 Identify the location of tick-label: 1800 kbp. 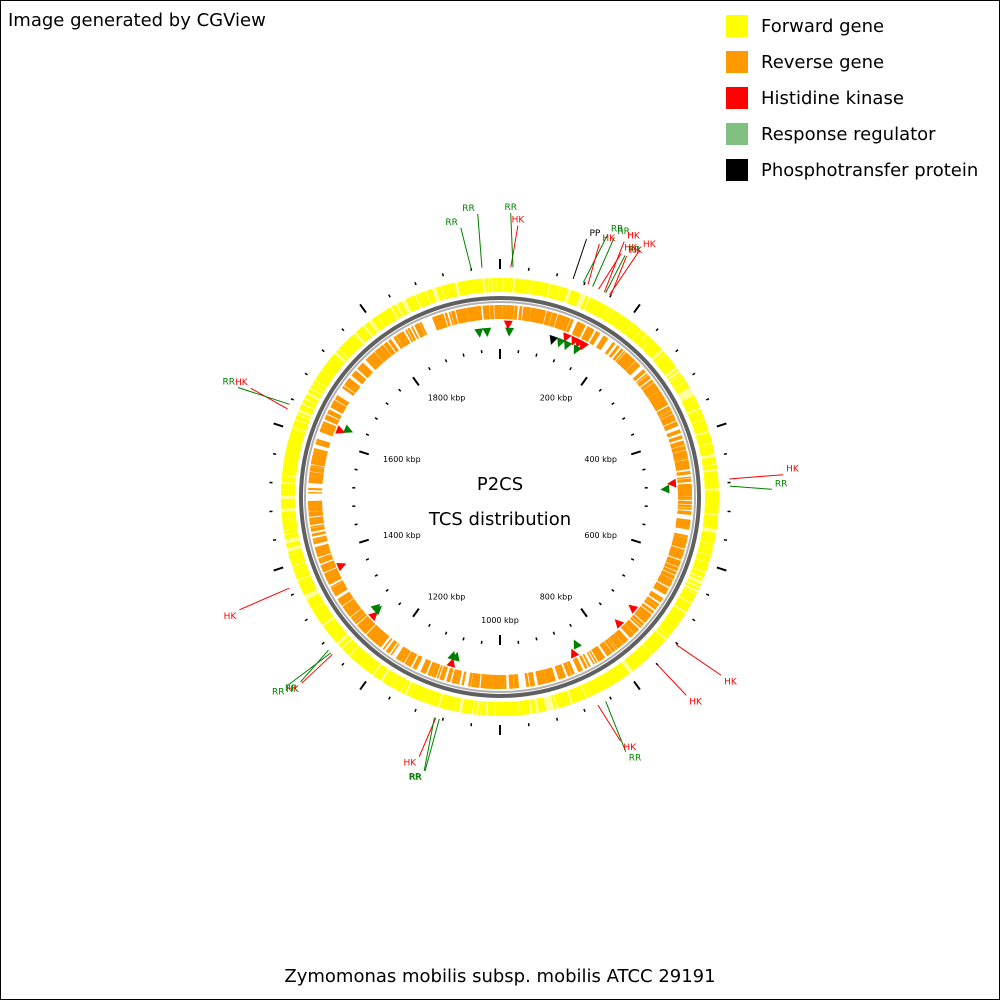
(447, 397).